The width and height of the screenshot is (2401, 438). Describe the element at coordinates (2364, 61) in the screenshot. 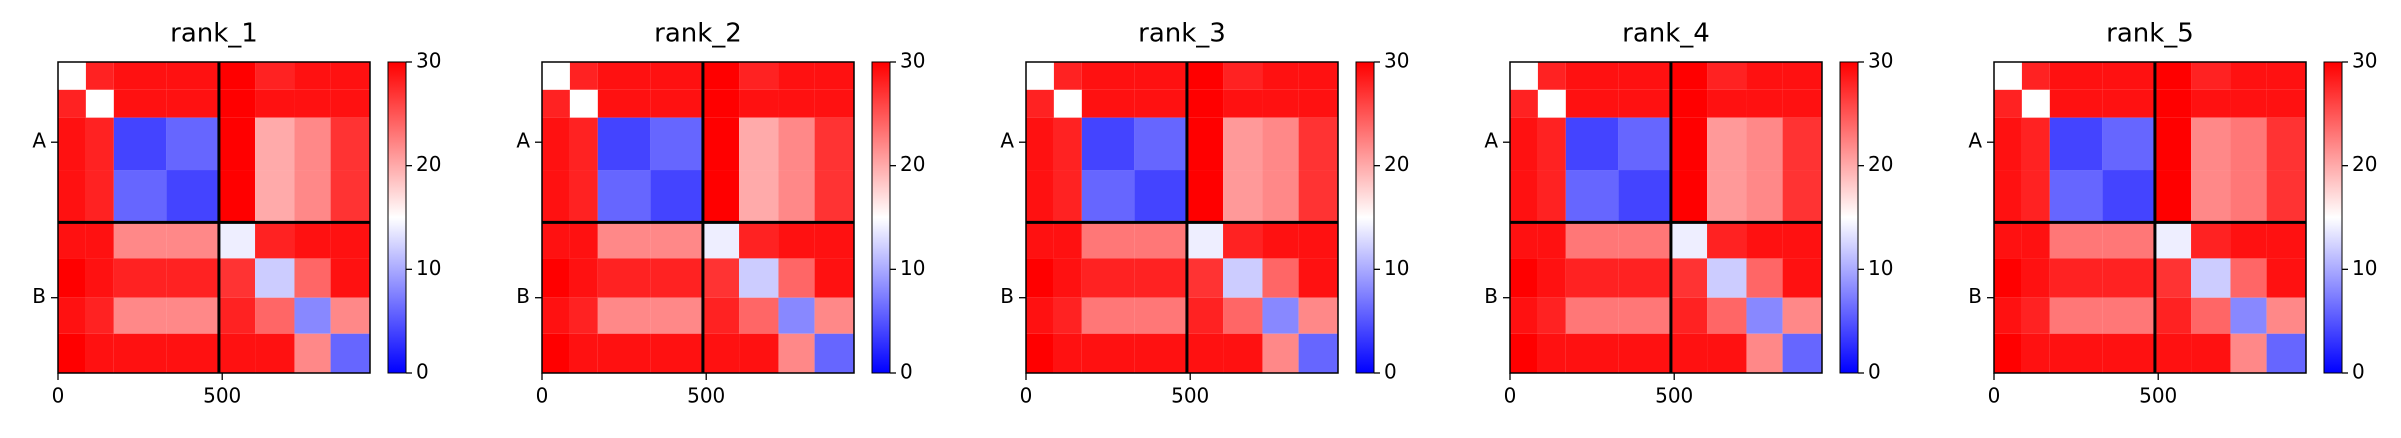

I see `colorbar-tick-label: 30` at that location.